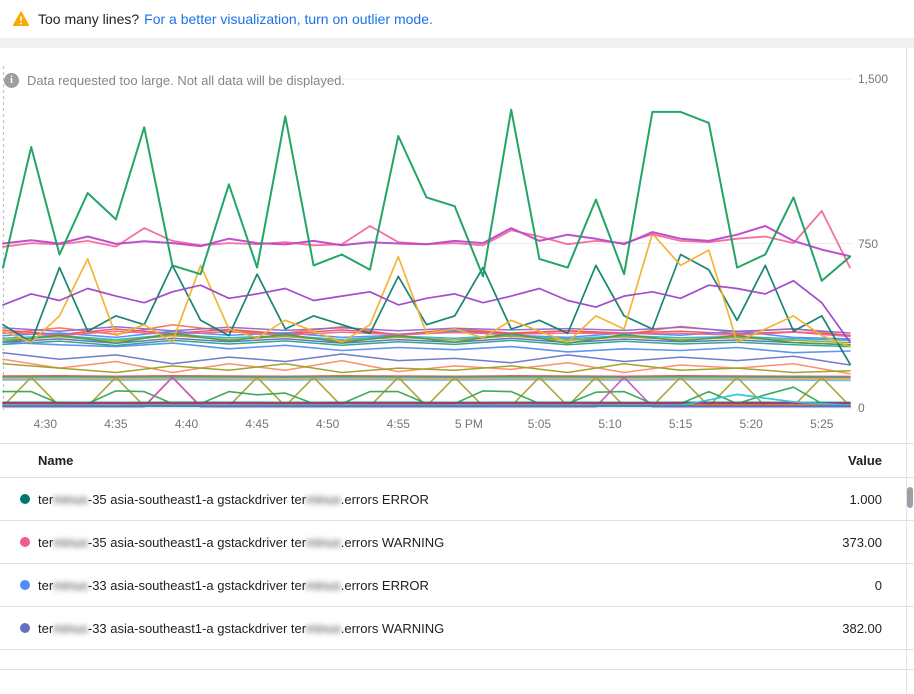 This screenshot has width=914, height=694. Describe the element at coordinates (257, 424) in the screenshot. I see `x-tick-label: 4:45` at that location.